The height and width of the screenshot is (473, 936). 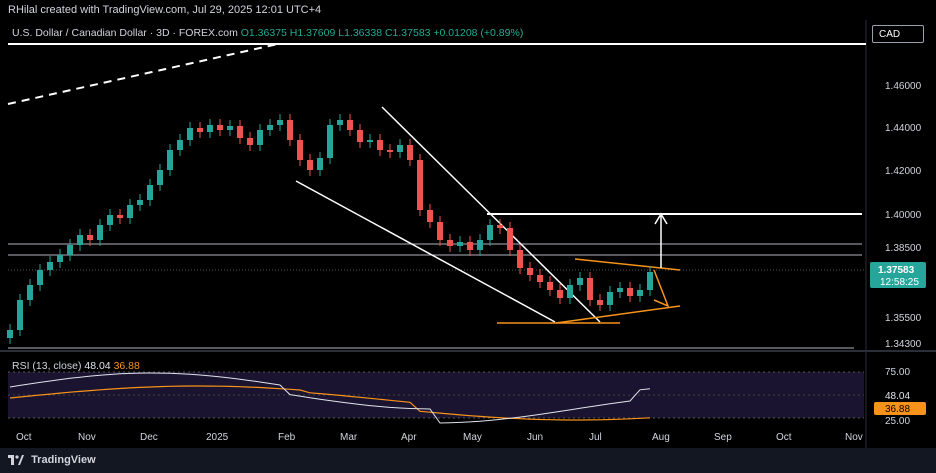 What do you see at coordinates (723, 437) in the screenshot?
I see `time-tick: Sep` at bounding box center [723, 437].